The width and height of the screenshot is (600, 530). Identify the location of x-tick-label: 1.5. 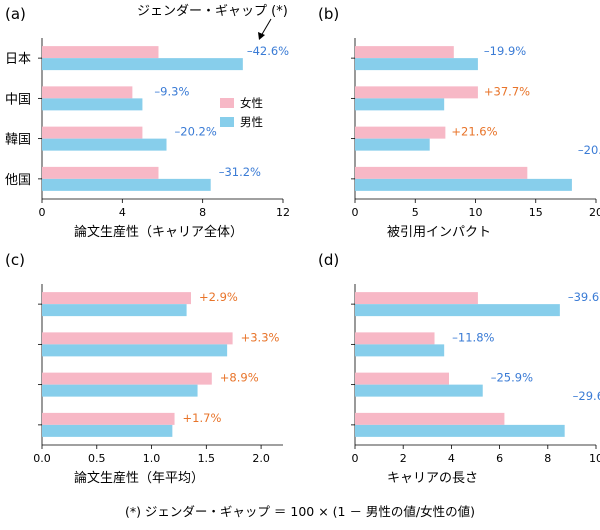
(207, 458).